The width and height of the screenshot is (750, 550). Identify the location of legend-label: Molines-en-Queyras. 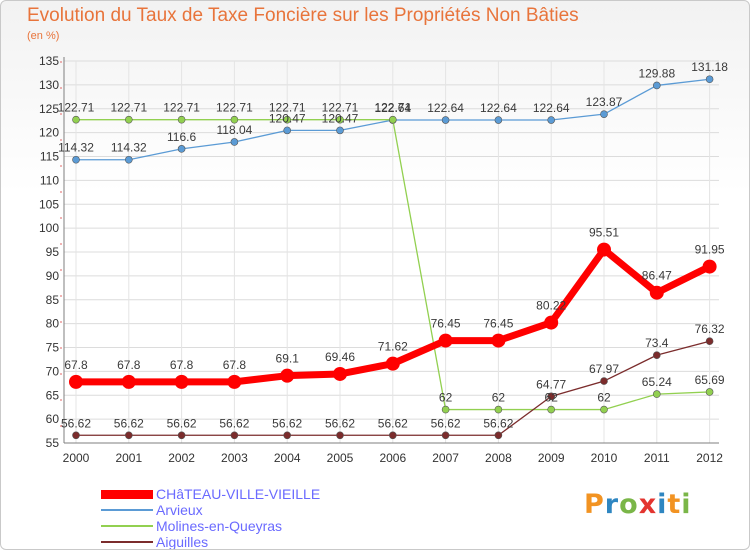
(219, 526).